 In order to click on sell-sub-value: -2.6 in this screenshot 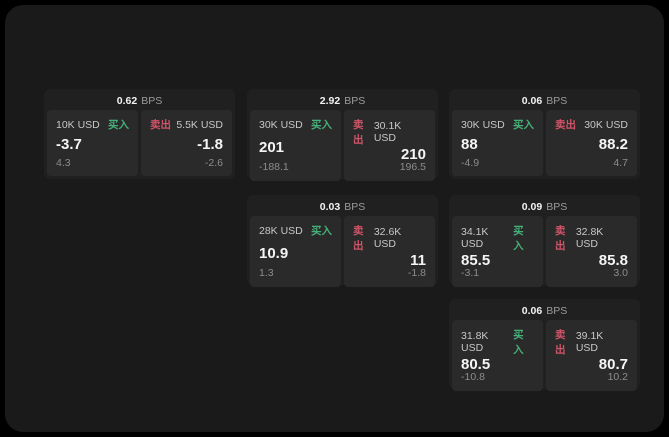, I will do `click(213, 162)`.